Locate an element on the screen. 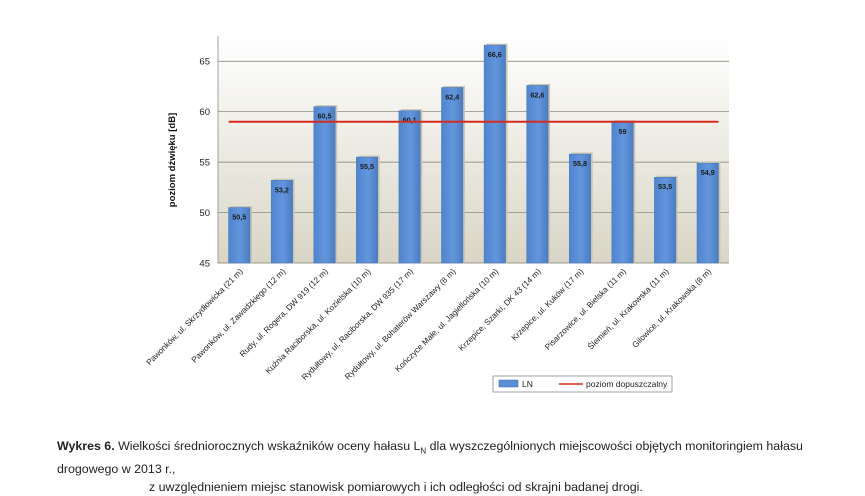 Image resolution: width=865 pixels, height=496 pixels. x-category-label: Pawonków, ul. Zawadzkiego (12 m) is located at coordinates (239, 316).